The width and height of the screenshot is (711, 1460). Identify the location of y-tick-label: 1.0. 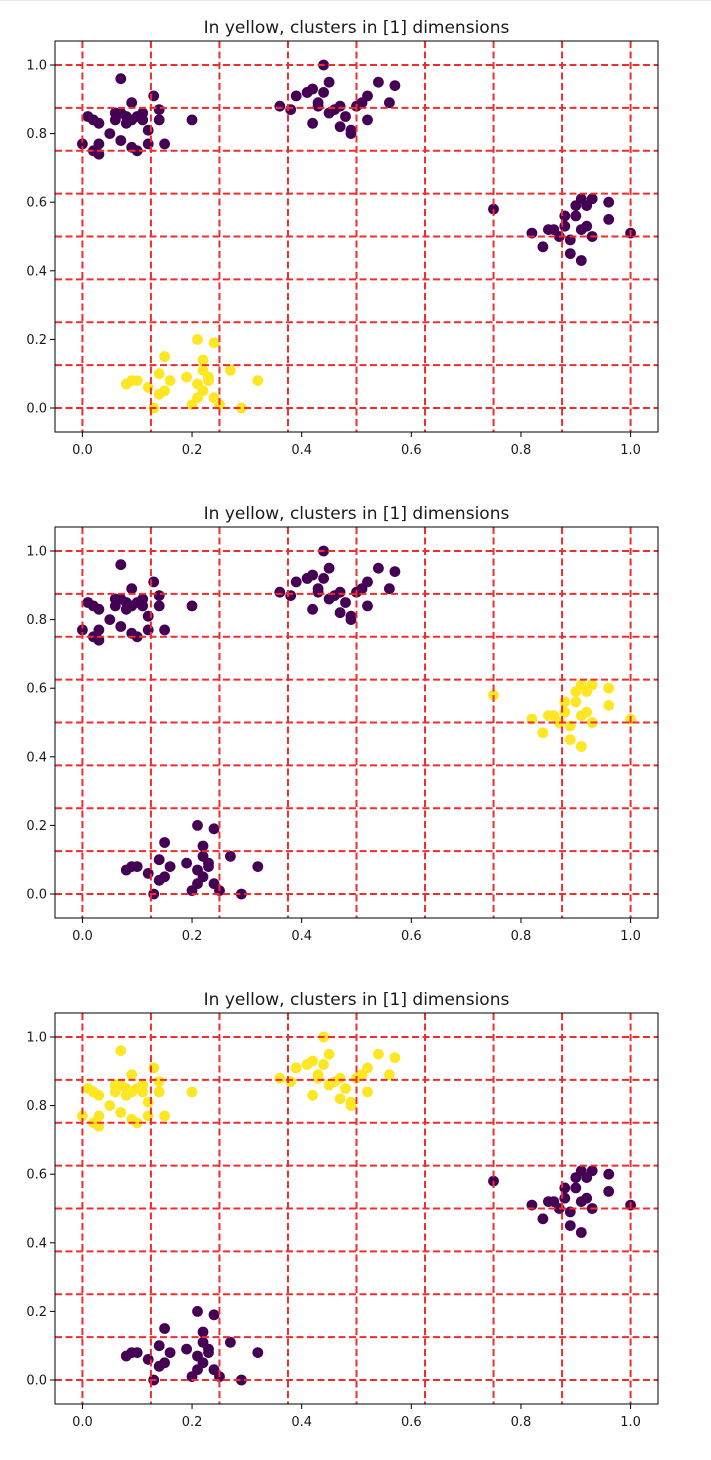
(36, 552).